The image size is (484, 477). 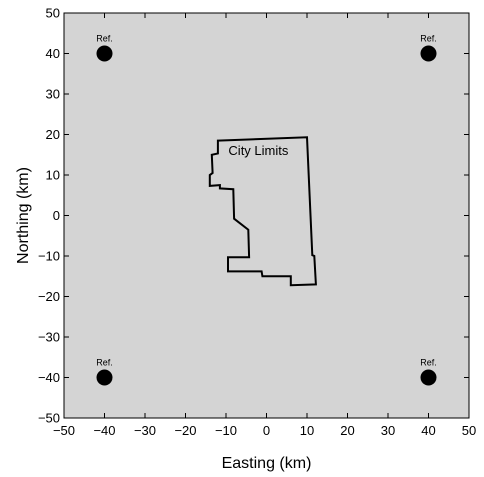 I want to click on x-tick-label: 50, so click(x=469, y=430).